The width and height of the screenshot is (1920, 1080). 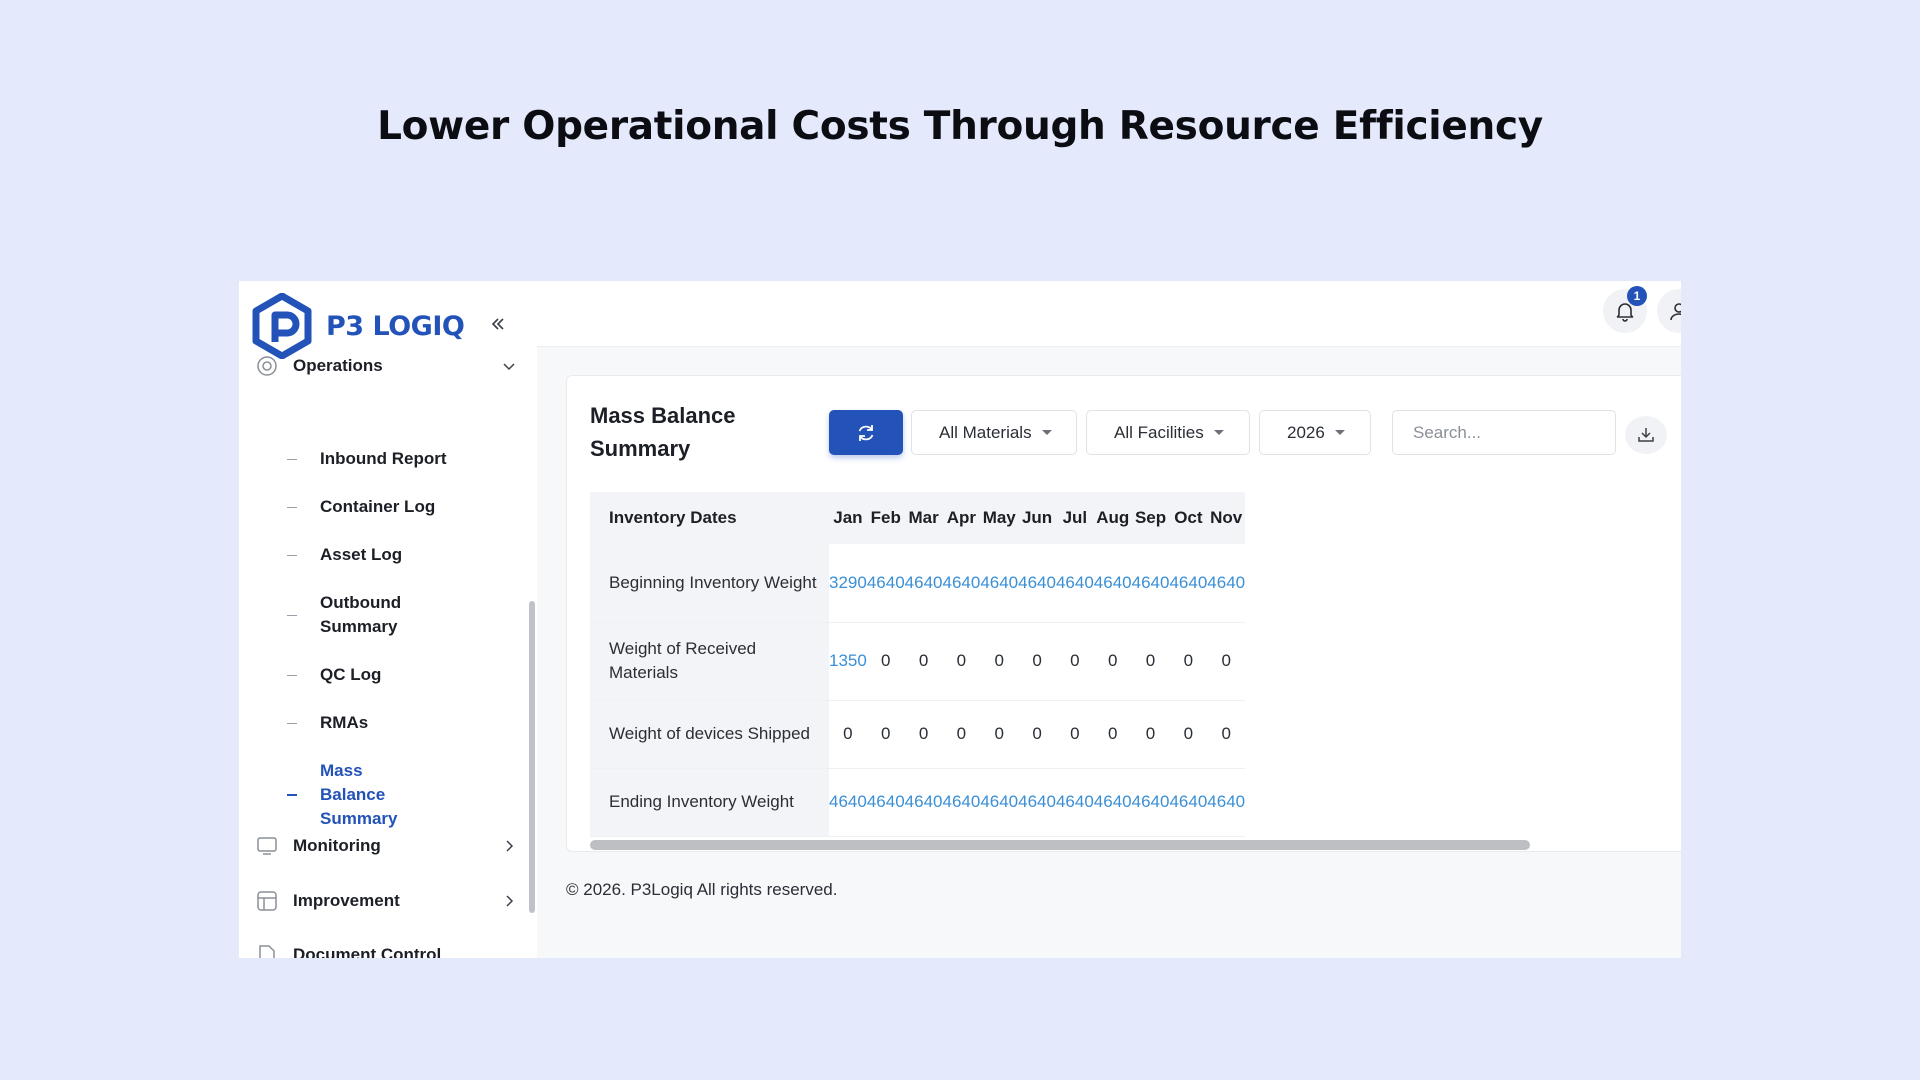 I want to click on table-horizontal-scrollbar, so click(x=1060, y=845).